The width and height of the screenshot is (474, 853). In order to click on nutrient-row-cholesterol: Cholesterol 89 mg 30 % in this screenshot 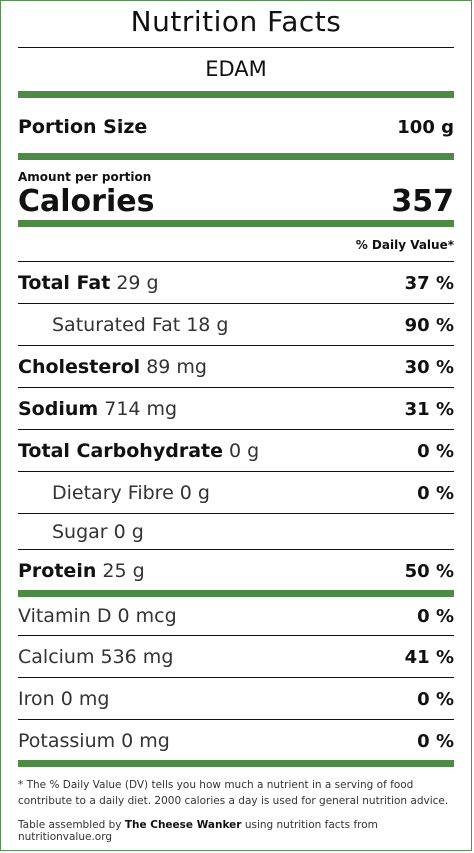, I will do `click(236, 367)`.